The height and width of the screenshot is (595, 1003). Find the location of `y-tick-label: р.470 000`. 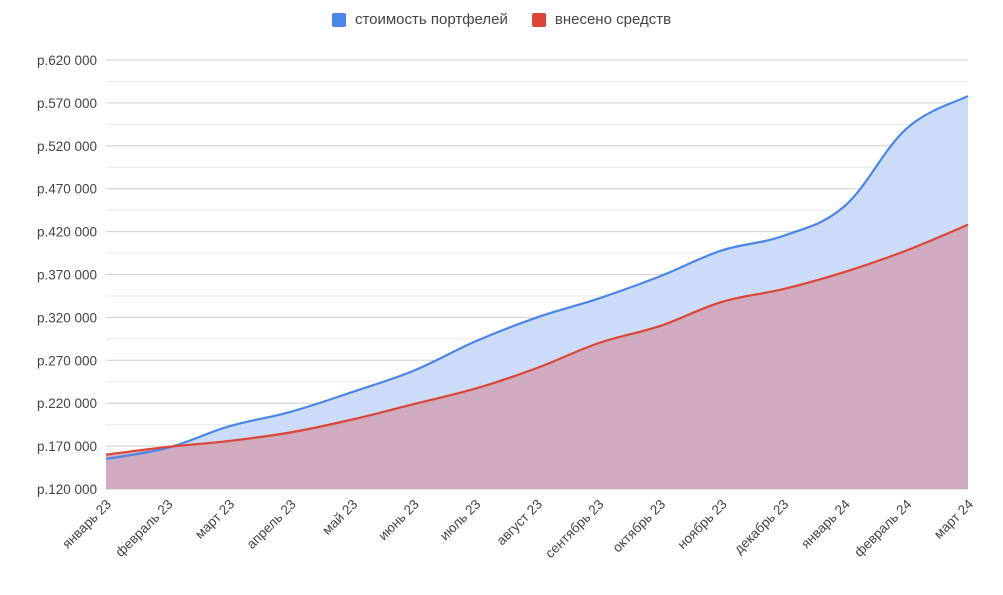

y-tick-label: р.470 000 is located at coordinates (67, 189).